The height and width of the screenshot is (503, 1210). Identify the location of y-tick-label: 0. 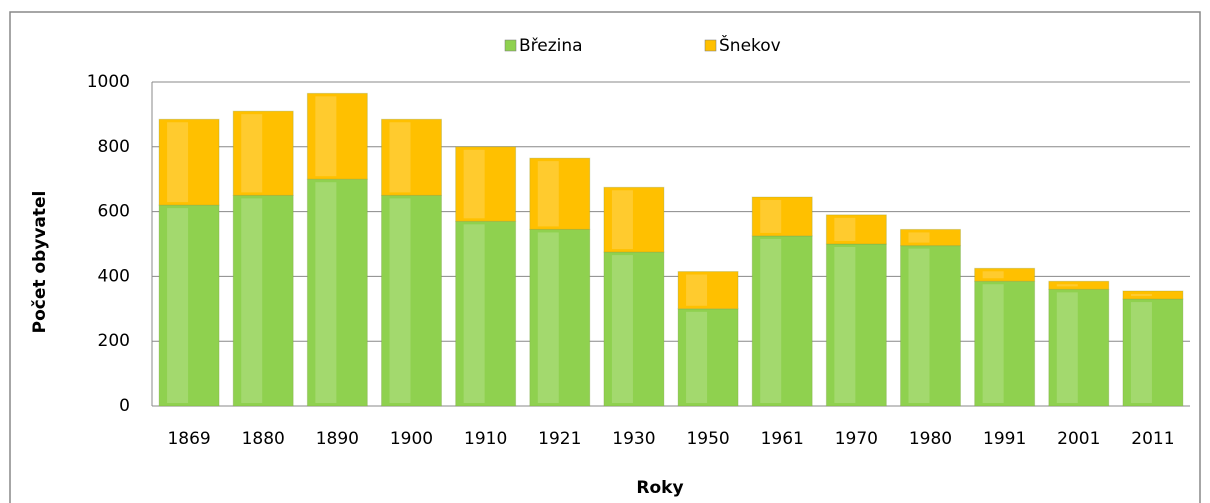
(124, 406).